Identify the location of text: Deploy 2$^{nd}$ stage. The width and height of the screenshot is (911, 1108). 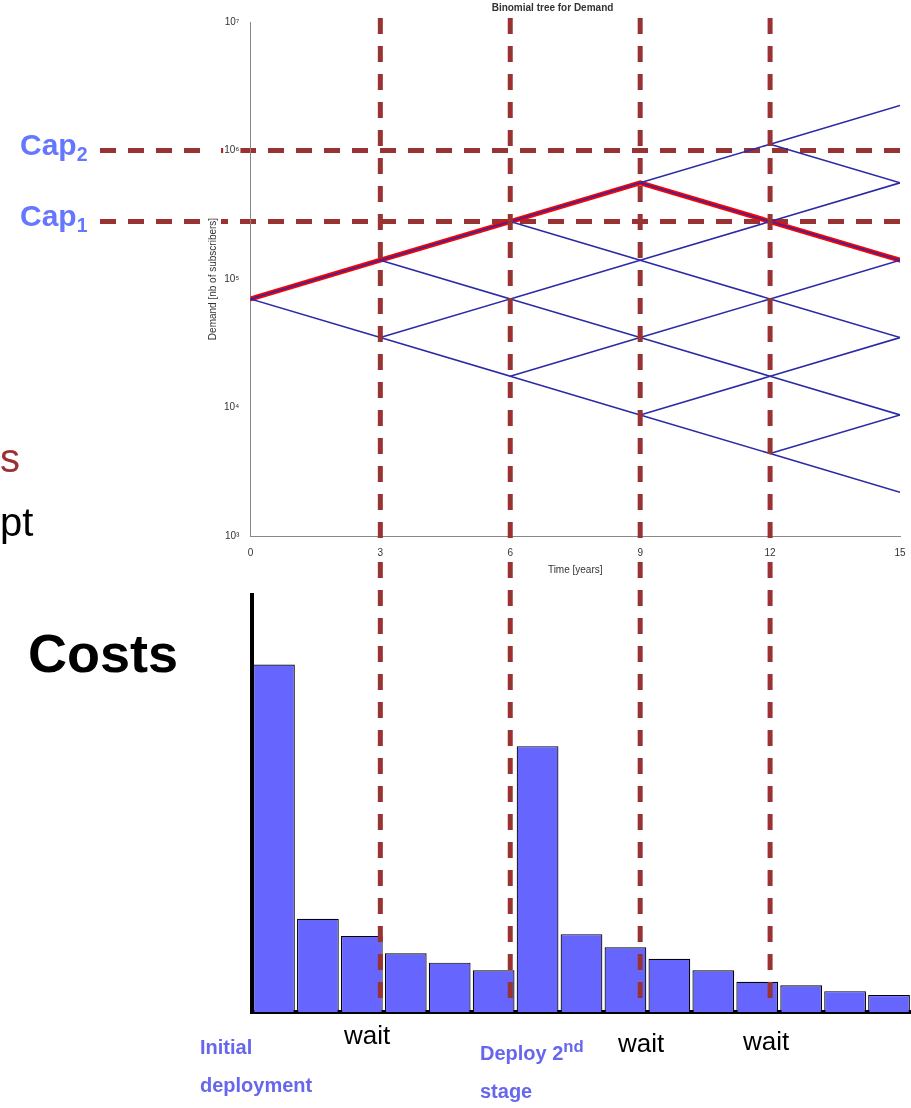
(532, 1069).